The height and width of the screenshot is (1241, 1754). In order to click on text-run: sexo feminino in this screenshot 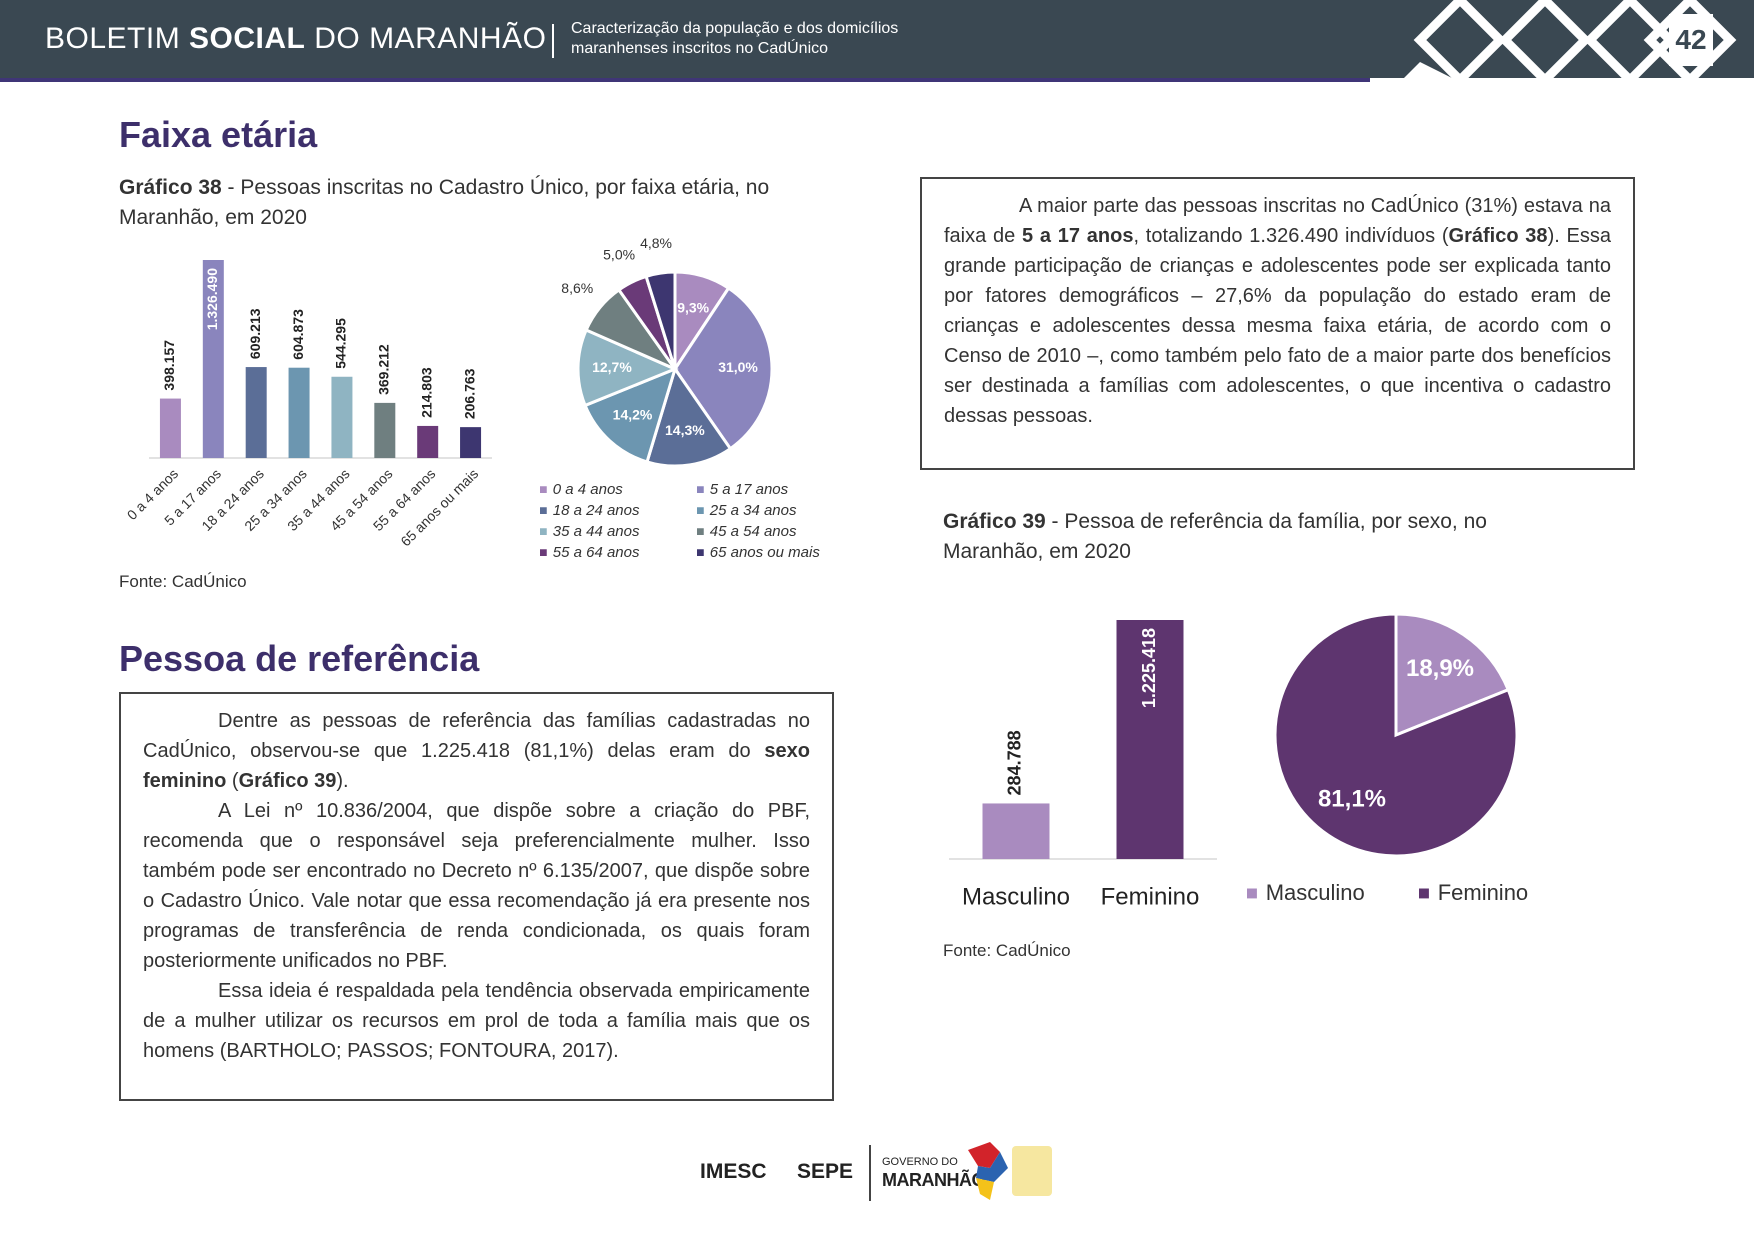, I will do `click(476, 766)`.